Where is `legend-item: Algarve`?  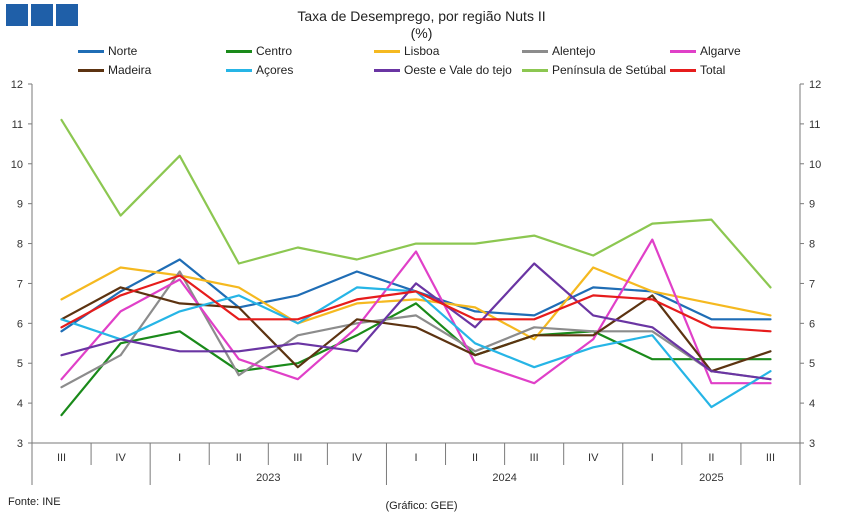
legend-item: Algarve is located at coordinates (705, 51).